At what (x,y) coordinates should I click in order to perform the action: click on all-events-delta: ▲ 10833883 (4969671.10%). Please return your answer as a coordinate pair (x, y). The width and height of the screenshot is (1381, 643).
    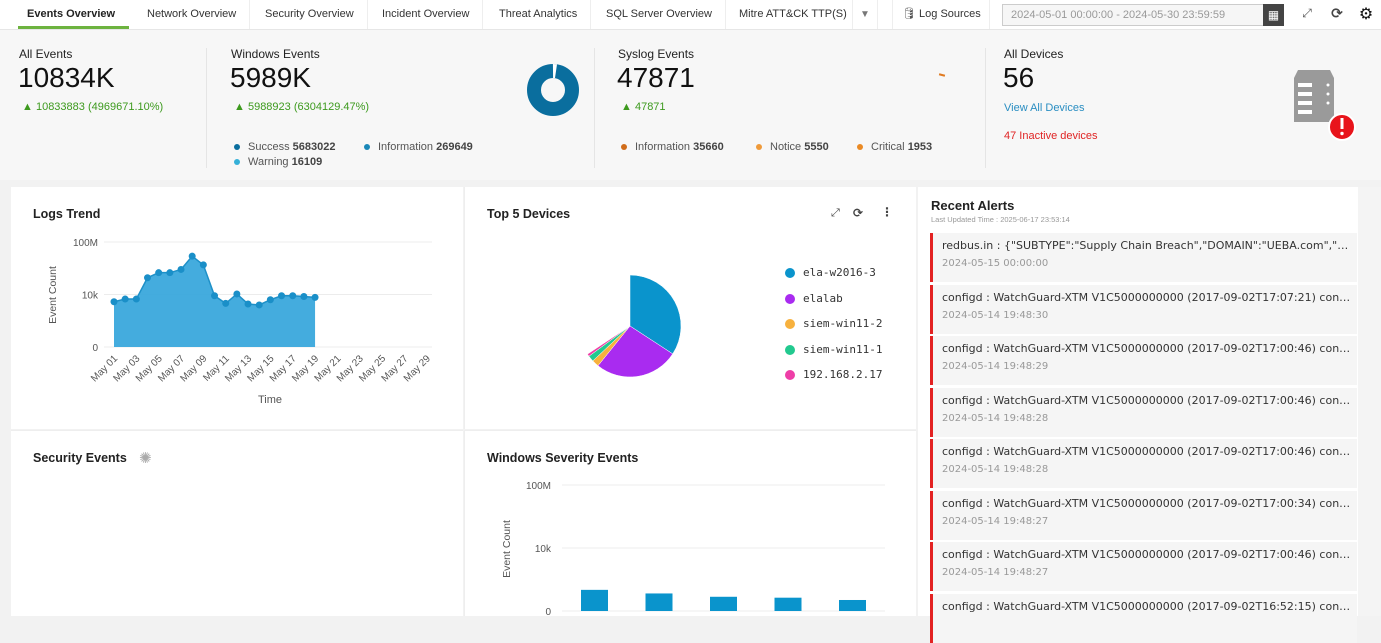
    Looking at the image, I should click on (92, 107).